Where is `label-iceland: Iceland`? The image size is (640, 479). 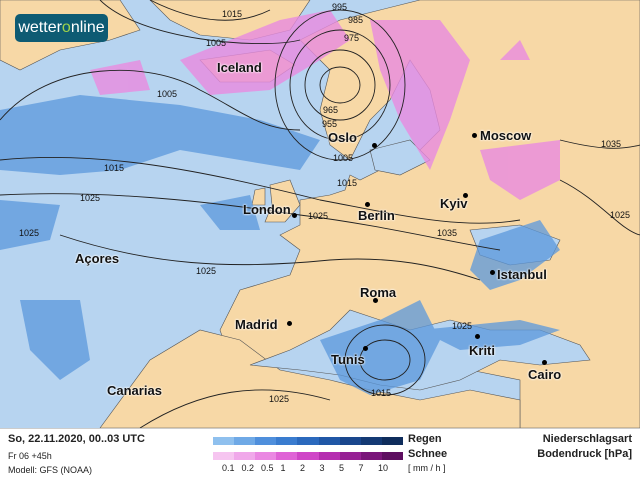 label-iceland: Iceland is located at coordinates (239, 67).